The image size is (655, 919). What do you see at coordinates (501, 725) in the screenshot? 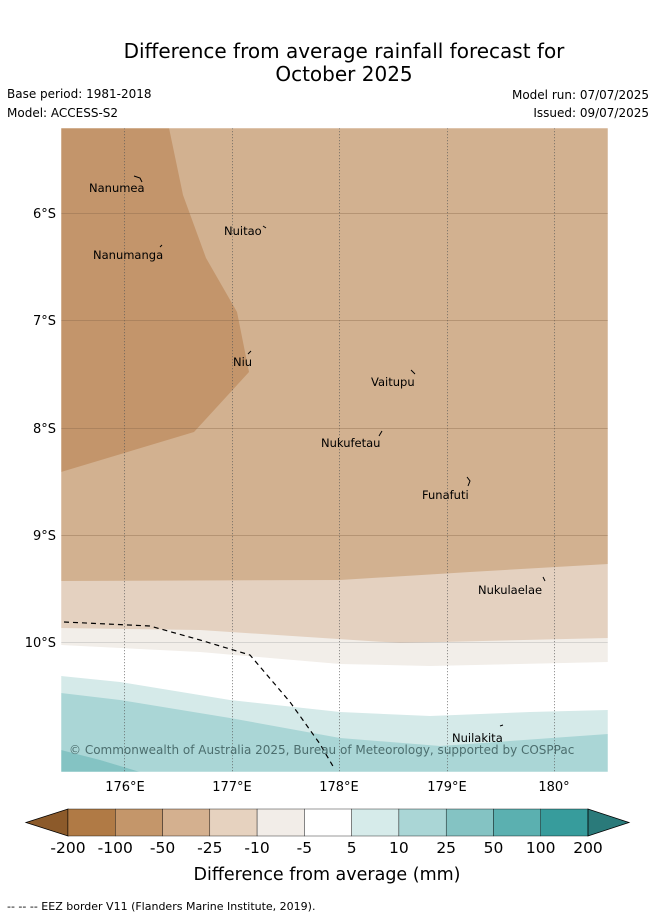
I see `island-shape-nuilakita` at bounding box center [501, 725].